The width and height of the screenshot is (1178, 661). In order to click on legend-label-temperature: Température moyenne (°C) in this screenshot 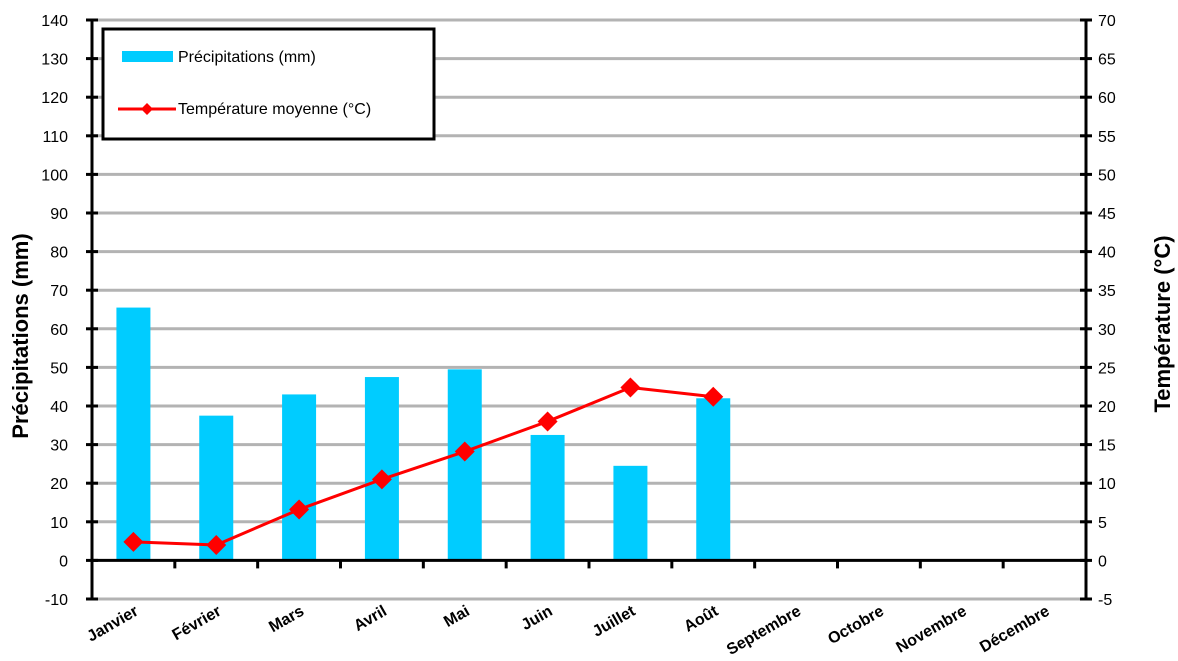, I will do `click(274, 109)`.